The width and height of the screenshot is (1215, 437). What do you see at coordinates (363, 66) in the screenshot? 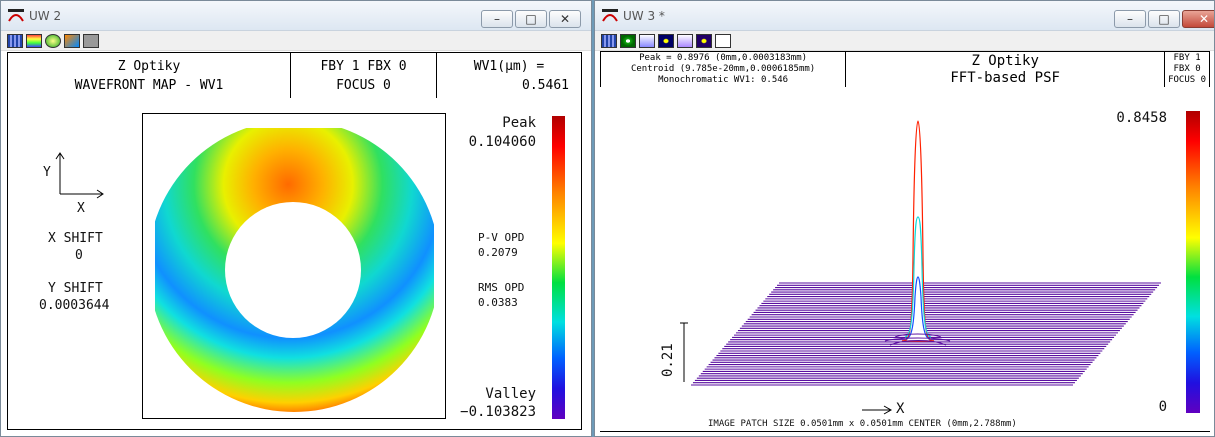
I see `field-label: FBY 1 FBX 0` at bounding box center [363, 66].